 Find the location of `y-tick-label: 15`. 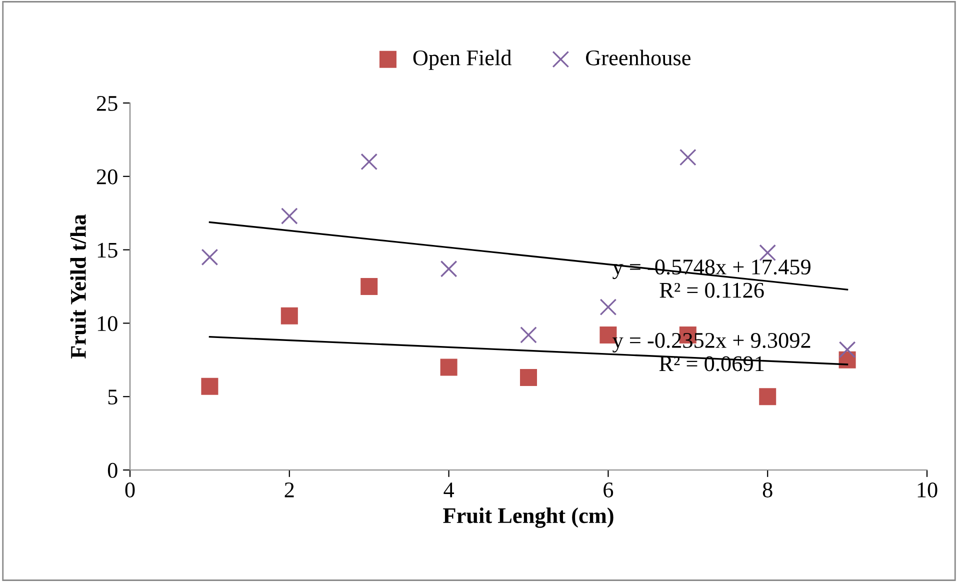

y-tick-label: 15 is located at coordinates (108, 250).